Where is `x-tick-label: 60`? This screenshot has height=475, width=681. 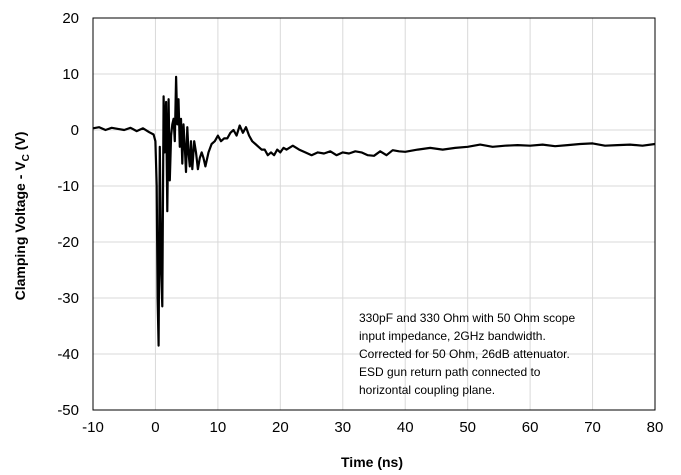
x-tick-label: 60 is located at coordinates (530, 427).